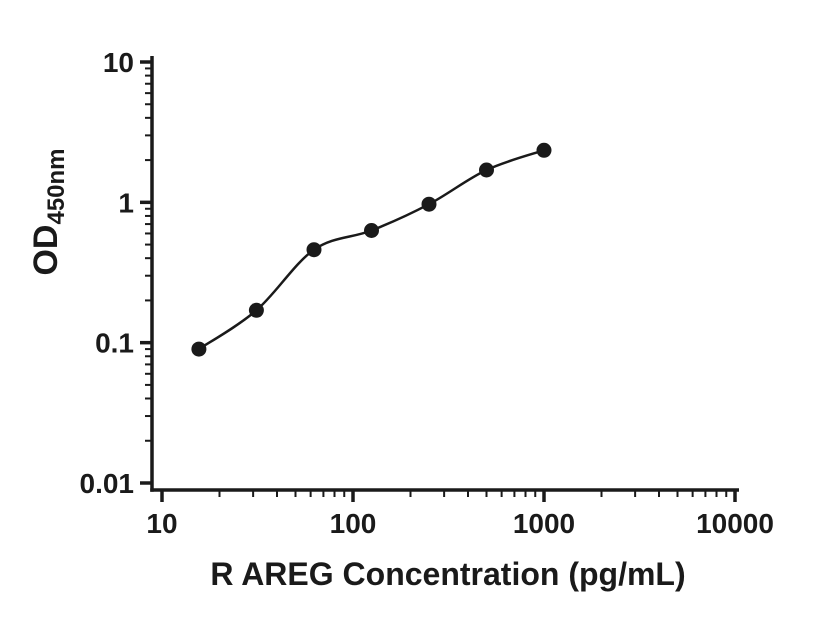 The width and height of the screenshot is (816, 640). What do you see at coordinates (118, 62) in the screenshot?
I see `y-tick-label: 10` at bounding box center [118, 62].